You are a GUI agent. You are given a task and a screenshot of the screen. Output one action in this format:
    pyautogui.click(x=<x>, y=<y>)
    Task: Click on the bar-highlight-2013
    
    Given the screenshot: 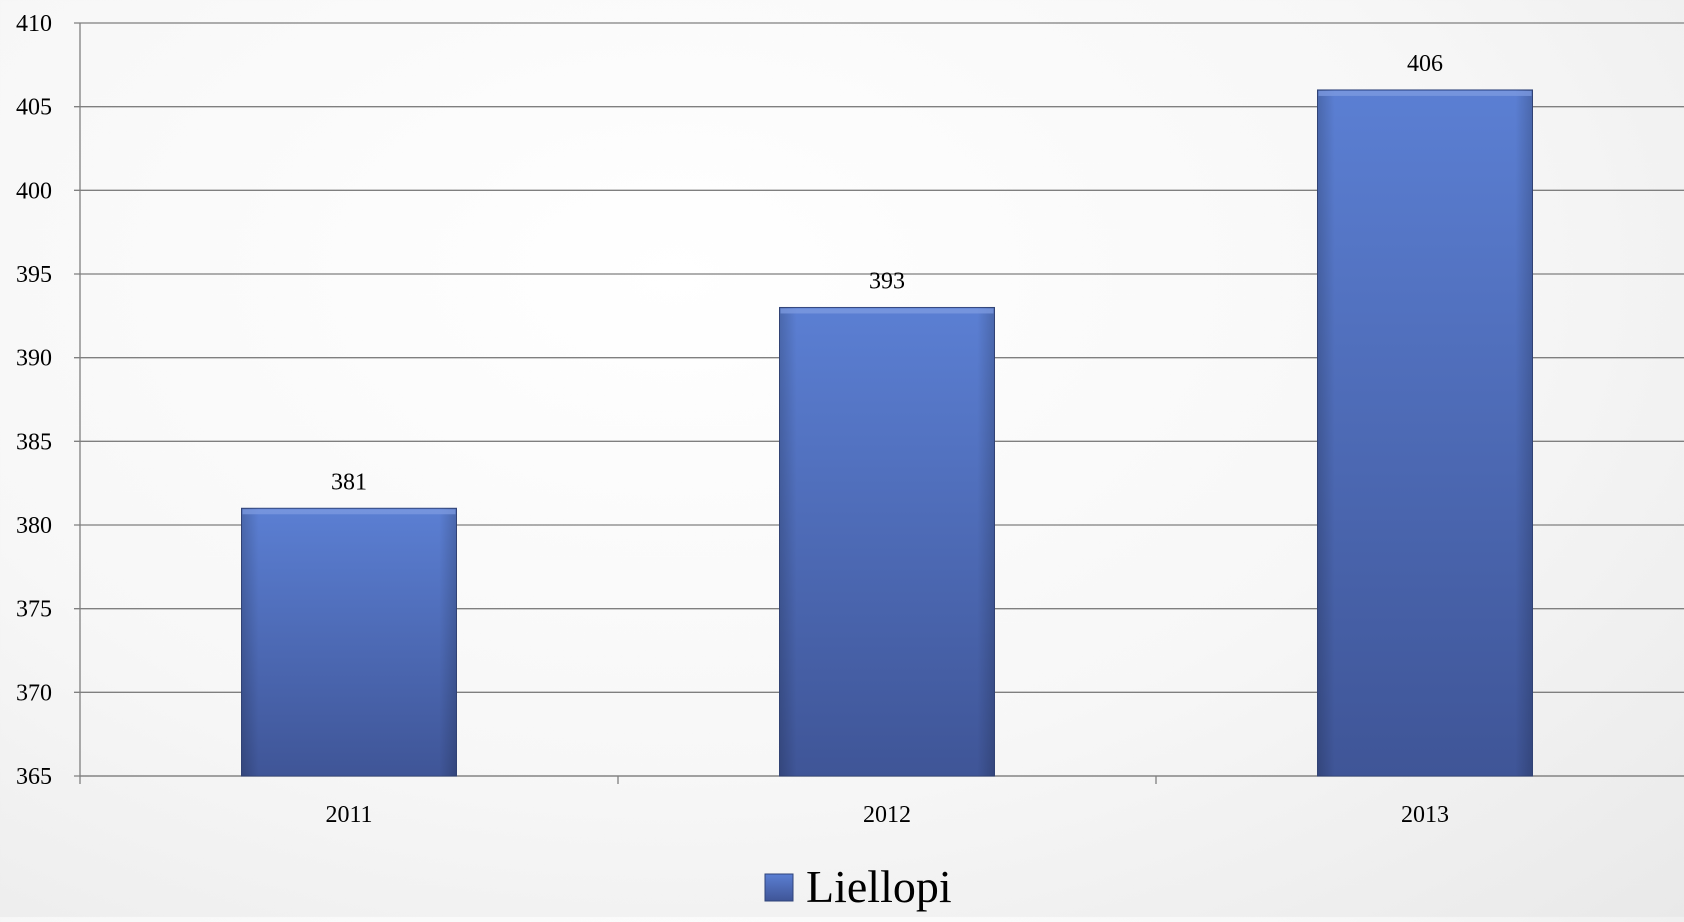 What is the action you would take?
    pyautogui.click(x=1425, y=93)
    